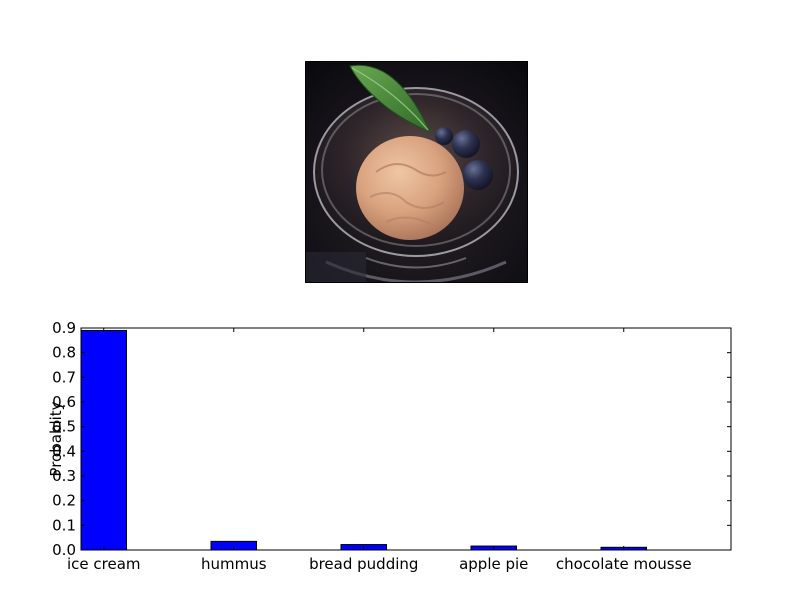 Image resolution: width=812 pixels, height=612 pixels. What do you see at coordinates (103, 440) in the screenshot?
I see `bar-ice-cream` at bounding box center [103, 440].